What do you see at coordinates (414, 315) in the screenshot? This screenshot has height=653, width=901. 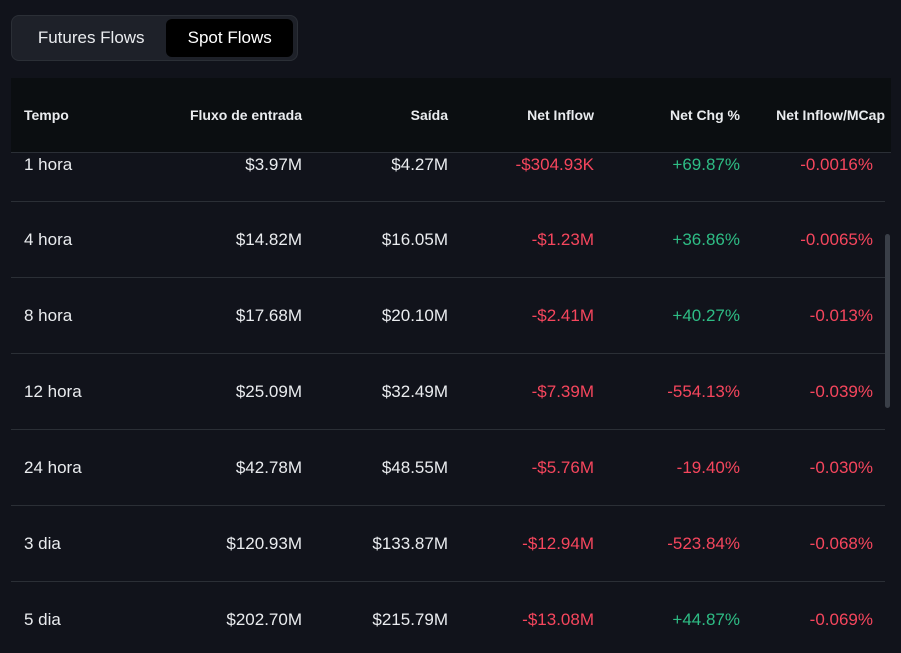 I see `cell-outflow: $20.10M` at bounding box center [414, 315].